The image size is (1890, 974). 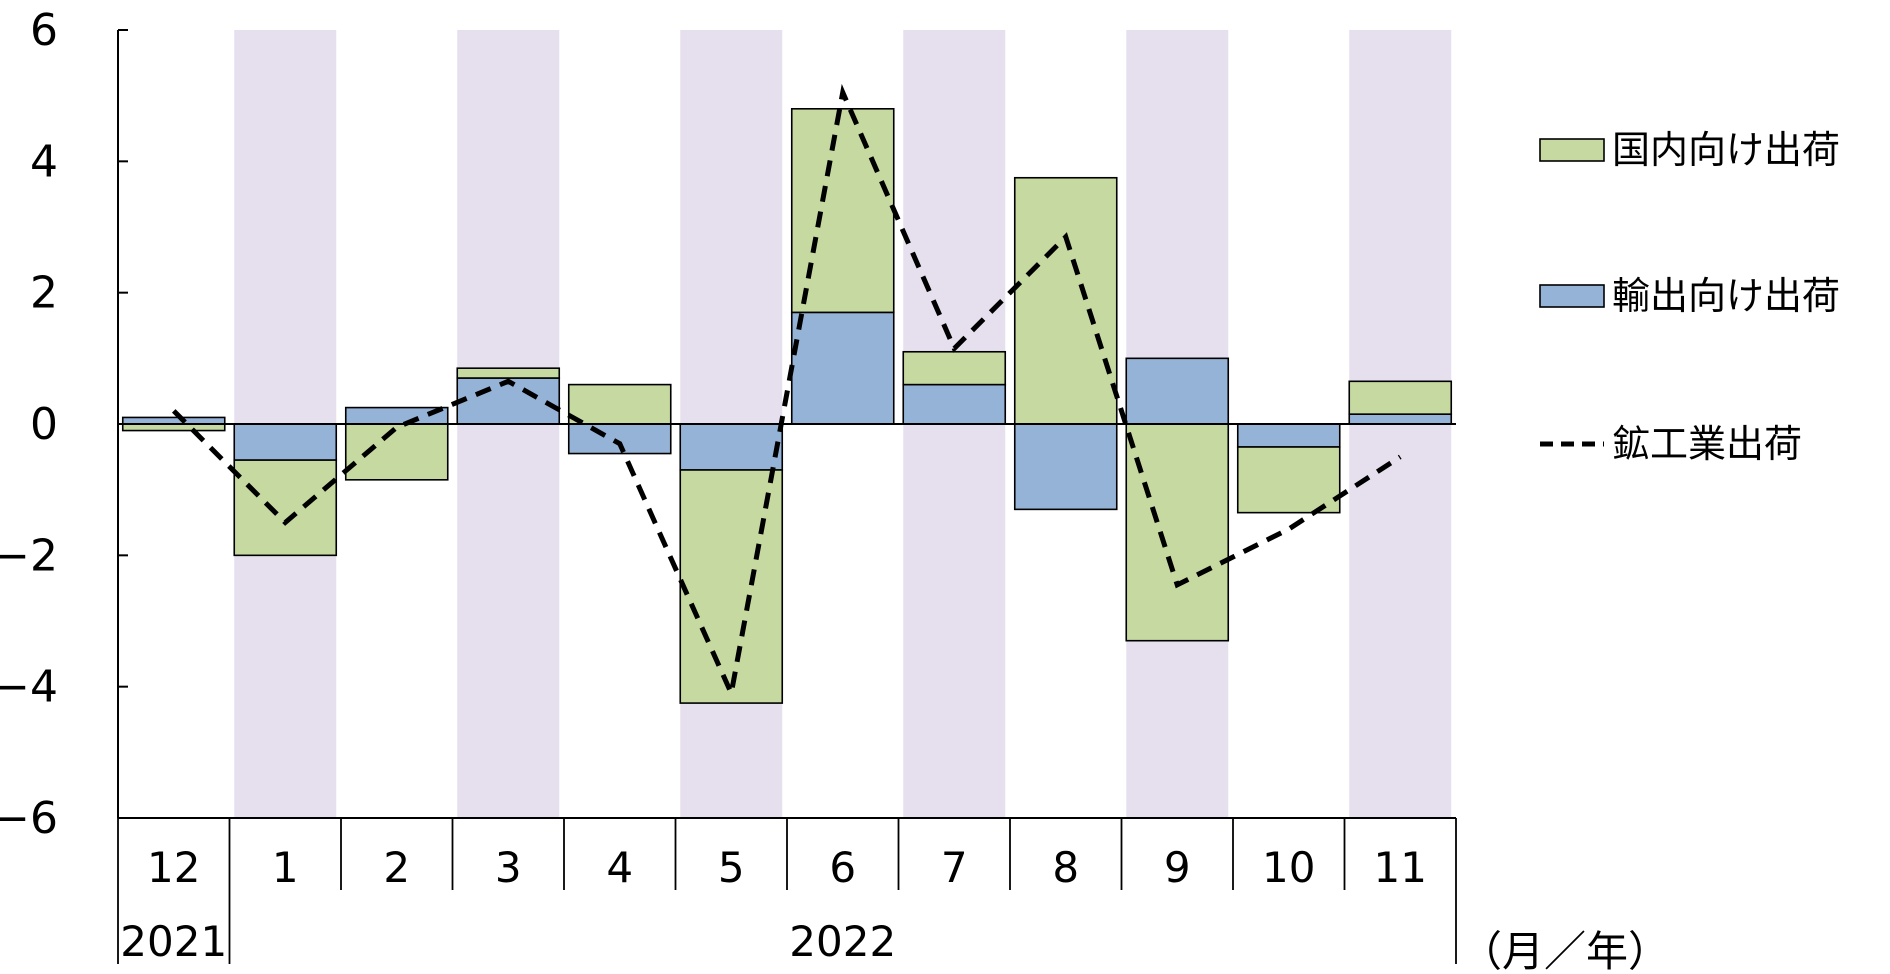 I want to click on x-category-label: 8, so click(x=1065, y=867).